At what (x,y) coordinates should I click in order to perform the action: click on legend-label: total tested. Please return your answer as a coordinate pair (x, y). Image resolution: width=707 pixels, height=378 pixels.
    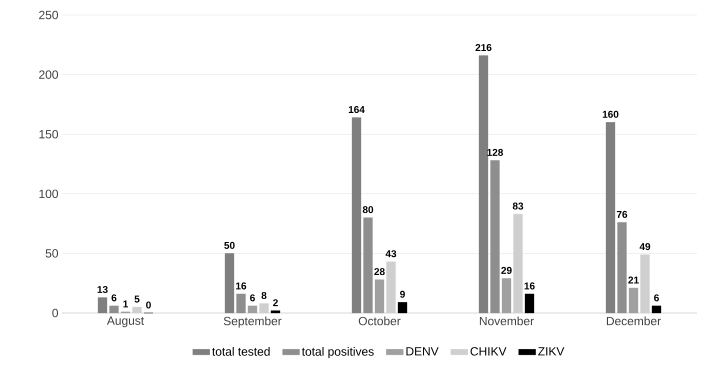
    Looking at the image, I should click on (241, 351).